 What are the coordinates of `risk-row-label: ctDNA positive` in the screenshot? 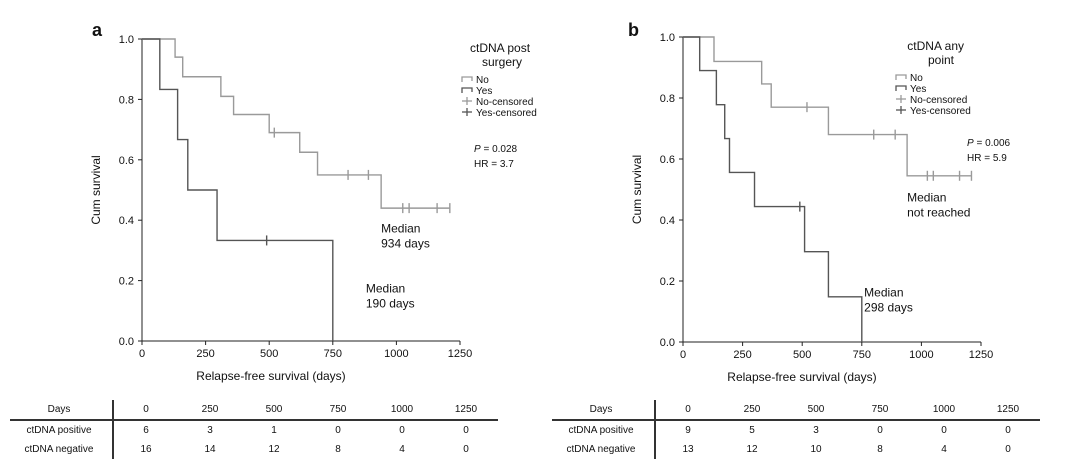 It's located at (604, 430).